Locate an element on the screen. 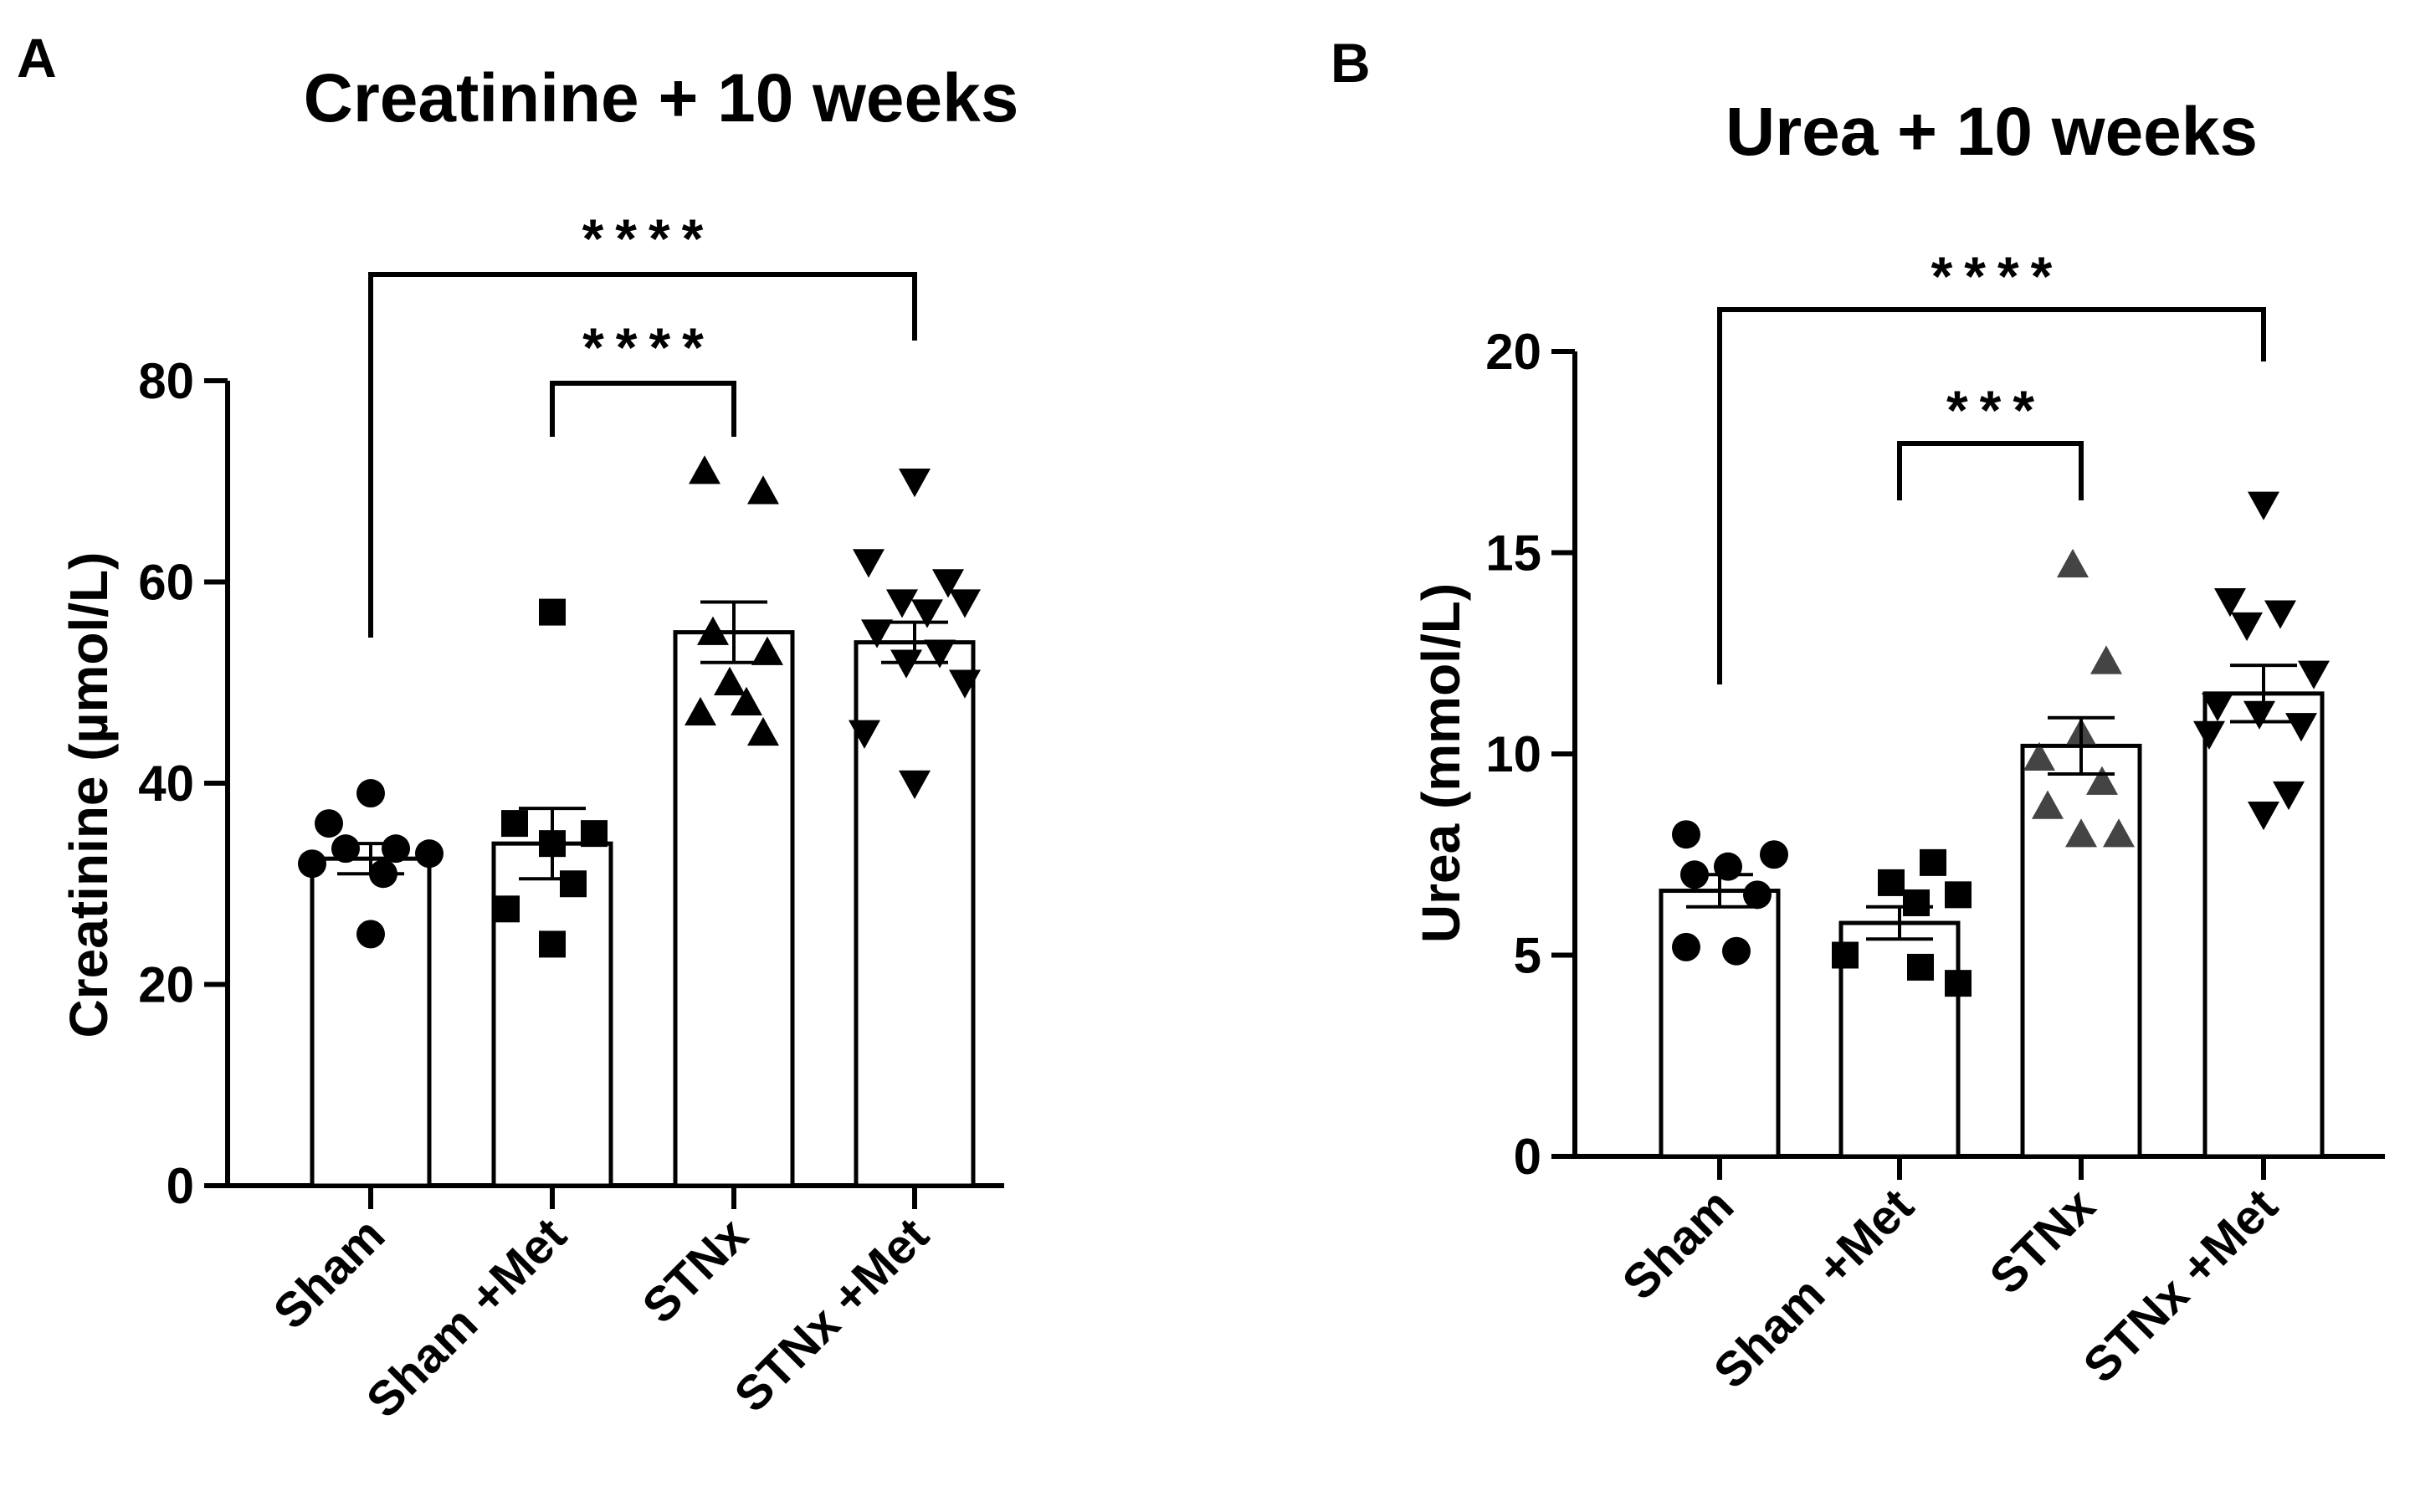 Image resolution: width=2410 pixels, height=1512 pixels. panel-label-a: A is located at coordinates (37, 58).